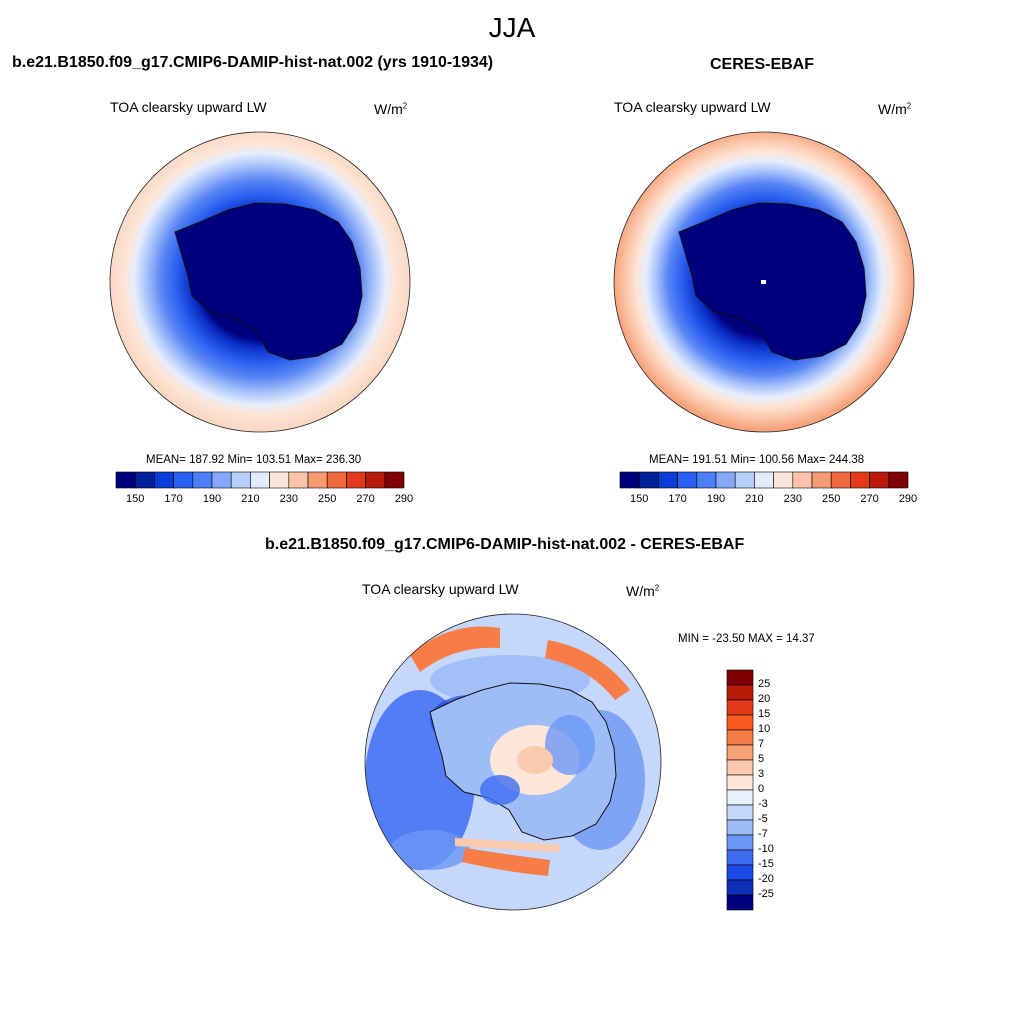 The height and width of the screenshot is (1024, 1024). I want to click on panel-2-title: CERES-EBAF, so click(762, 64).